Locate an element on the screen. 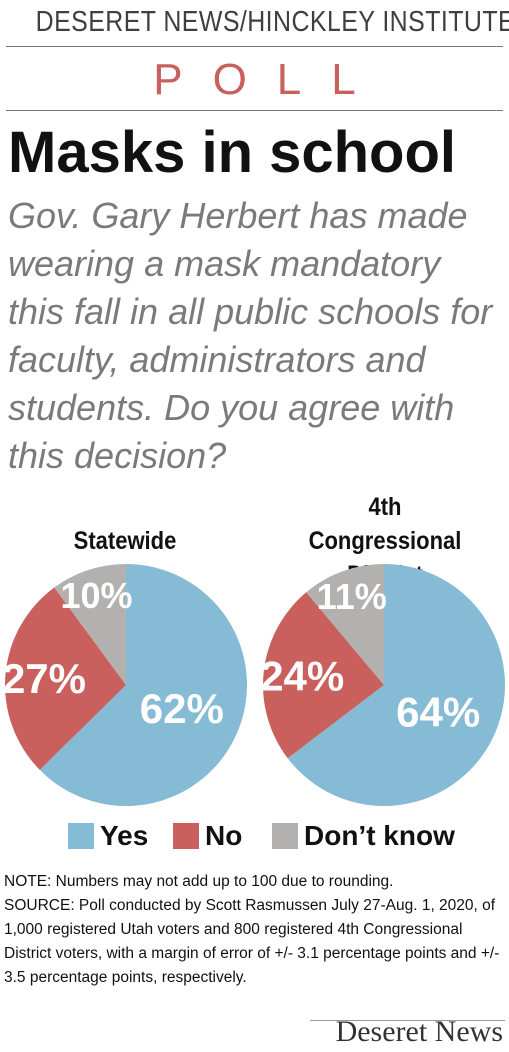  pie-value-label-statewide-dont-know: 10% is located at coordinates (97, 595).